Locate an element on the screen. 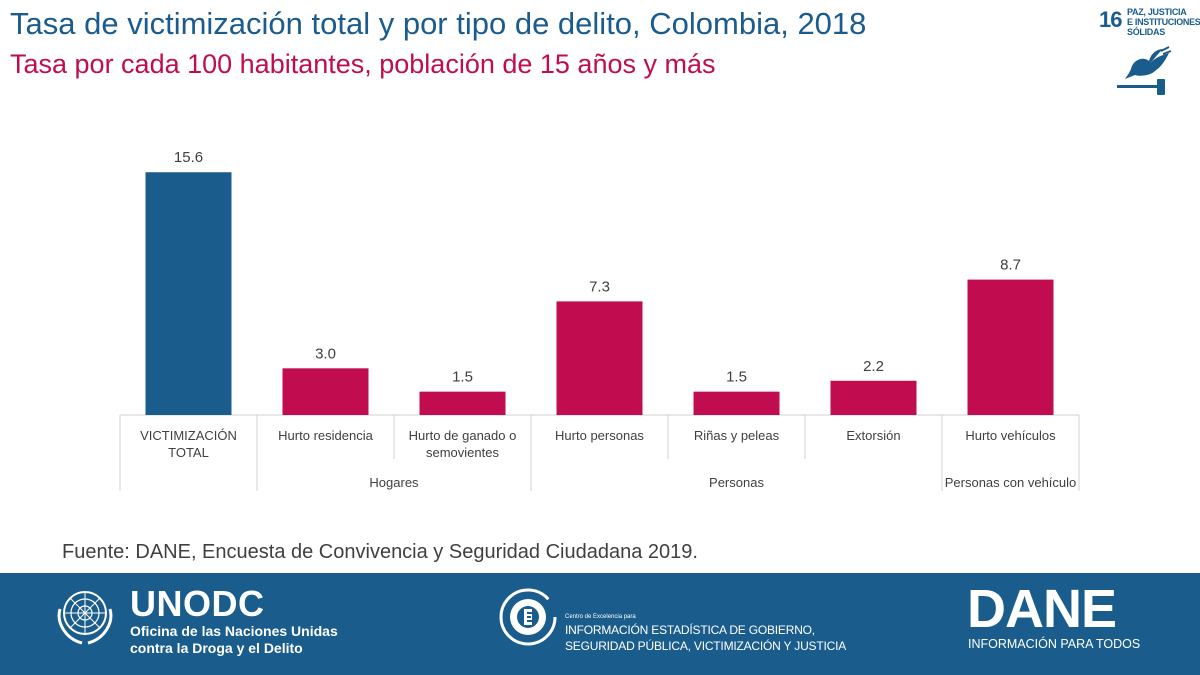 This screenshot has height=675, width=1200. group-label: Hogares is located at coordinates (394, 482).